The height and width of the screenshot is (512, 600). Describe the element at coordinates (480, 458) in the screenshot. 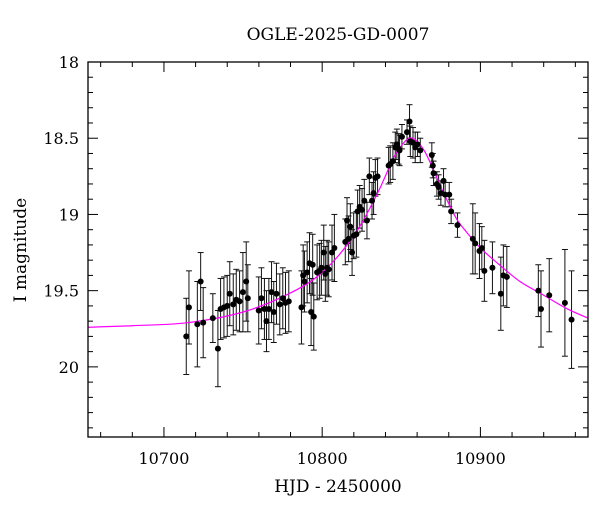

I see `x-tick-label: 10900` at that location.